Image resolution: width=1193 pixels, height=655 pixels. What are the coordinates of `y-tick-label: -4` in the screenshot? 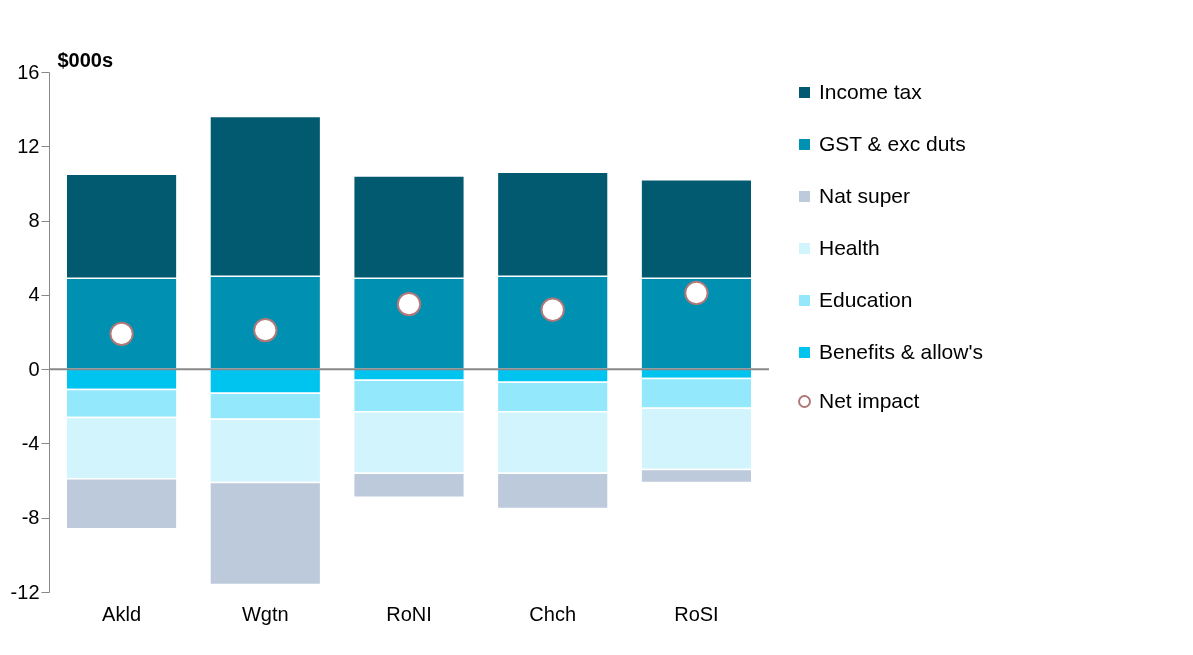 It's located at (30, 442).